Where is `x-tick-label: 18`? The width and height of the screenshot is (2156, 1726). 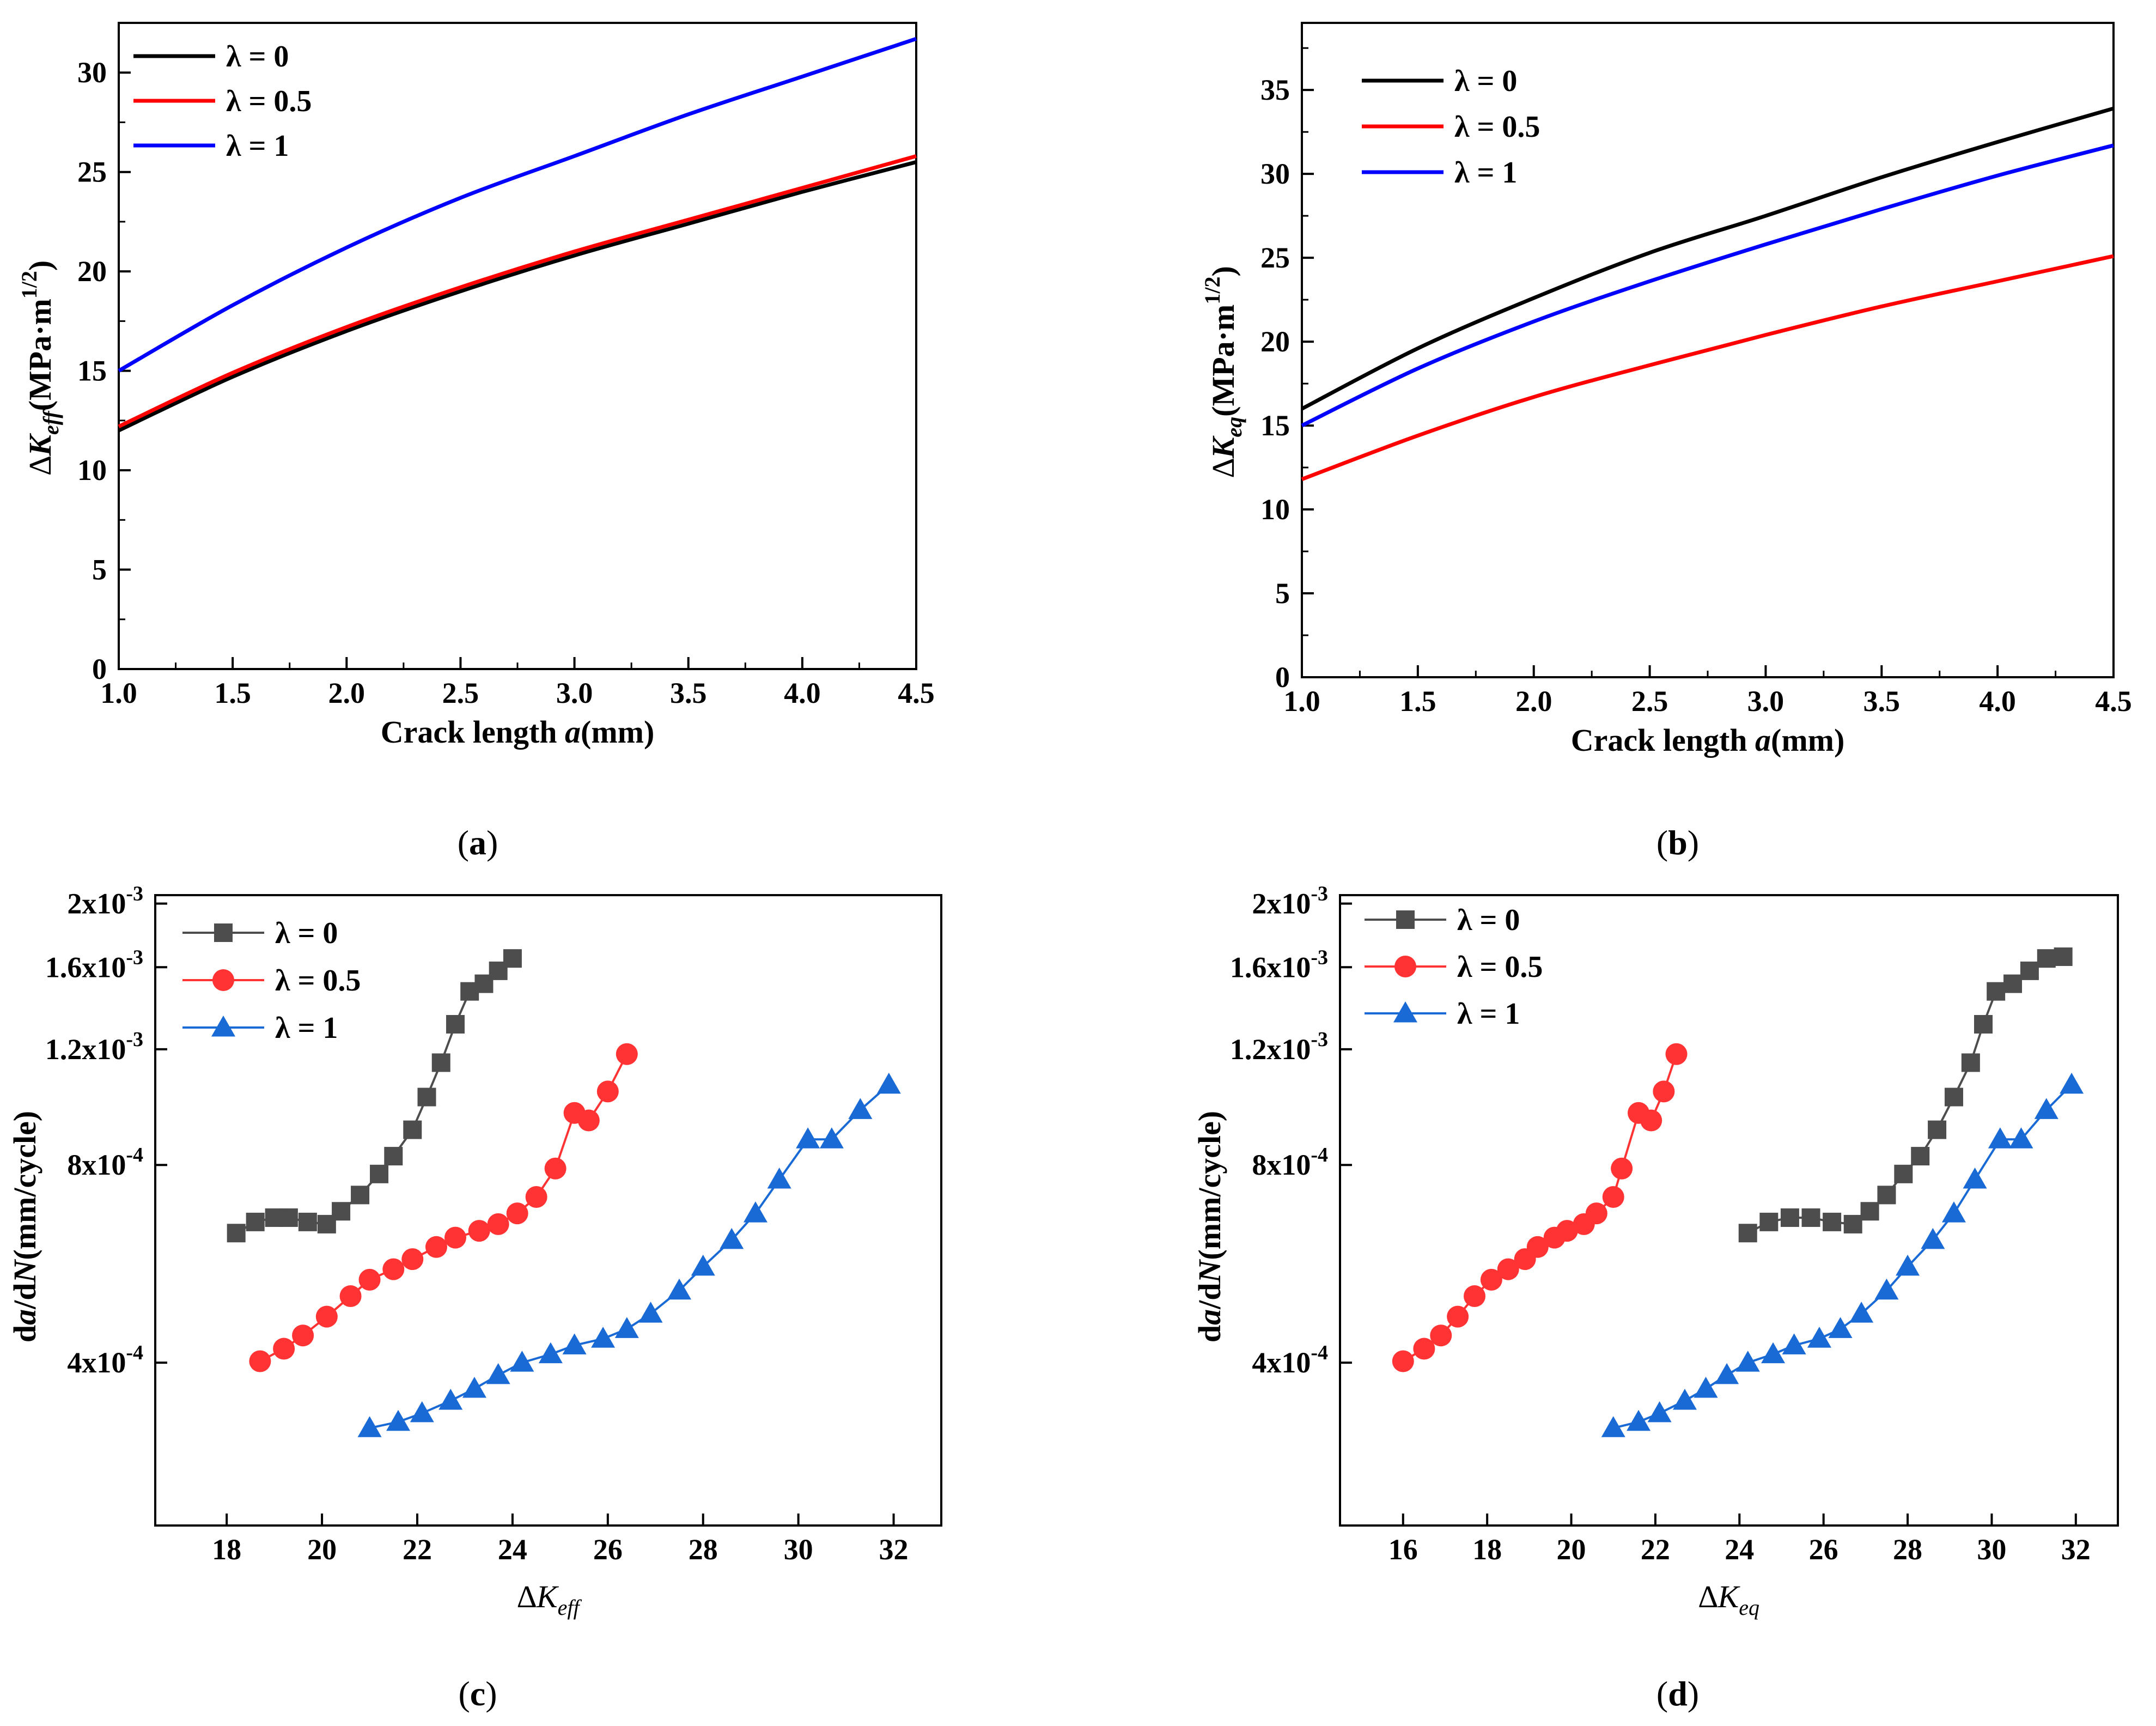
x-tick-label: 18 is located at coordinates (1487, 1549).